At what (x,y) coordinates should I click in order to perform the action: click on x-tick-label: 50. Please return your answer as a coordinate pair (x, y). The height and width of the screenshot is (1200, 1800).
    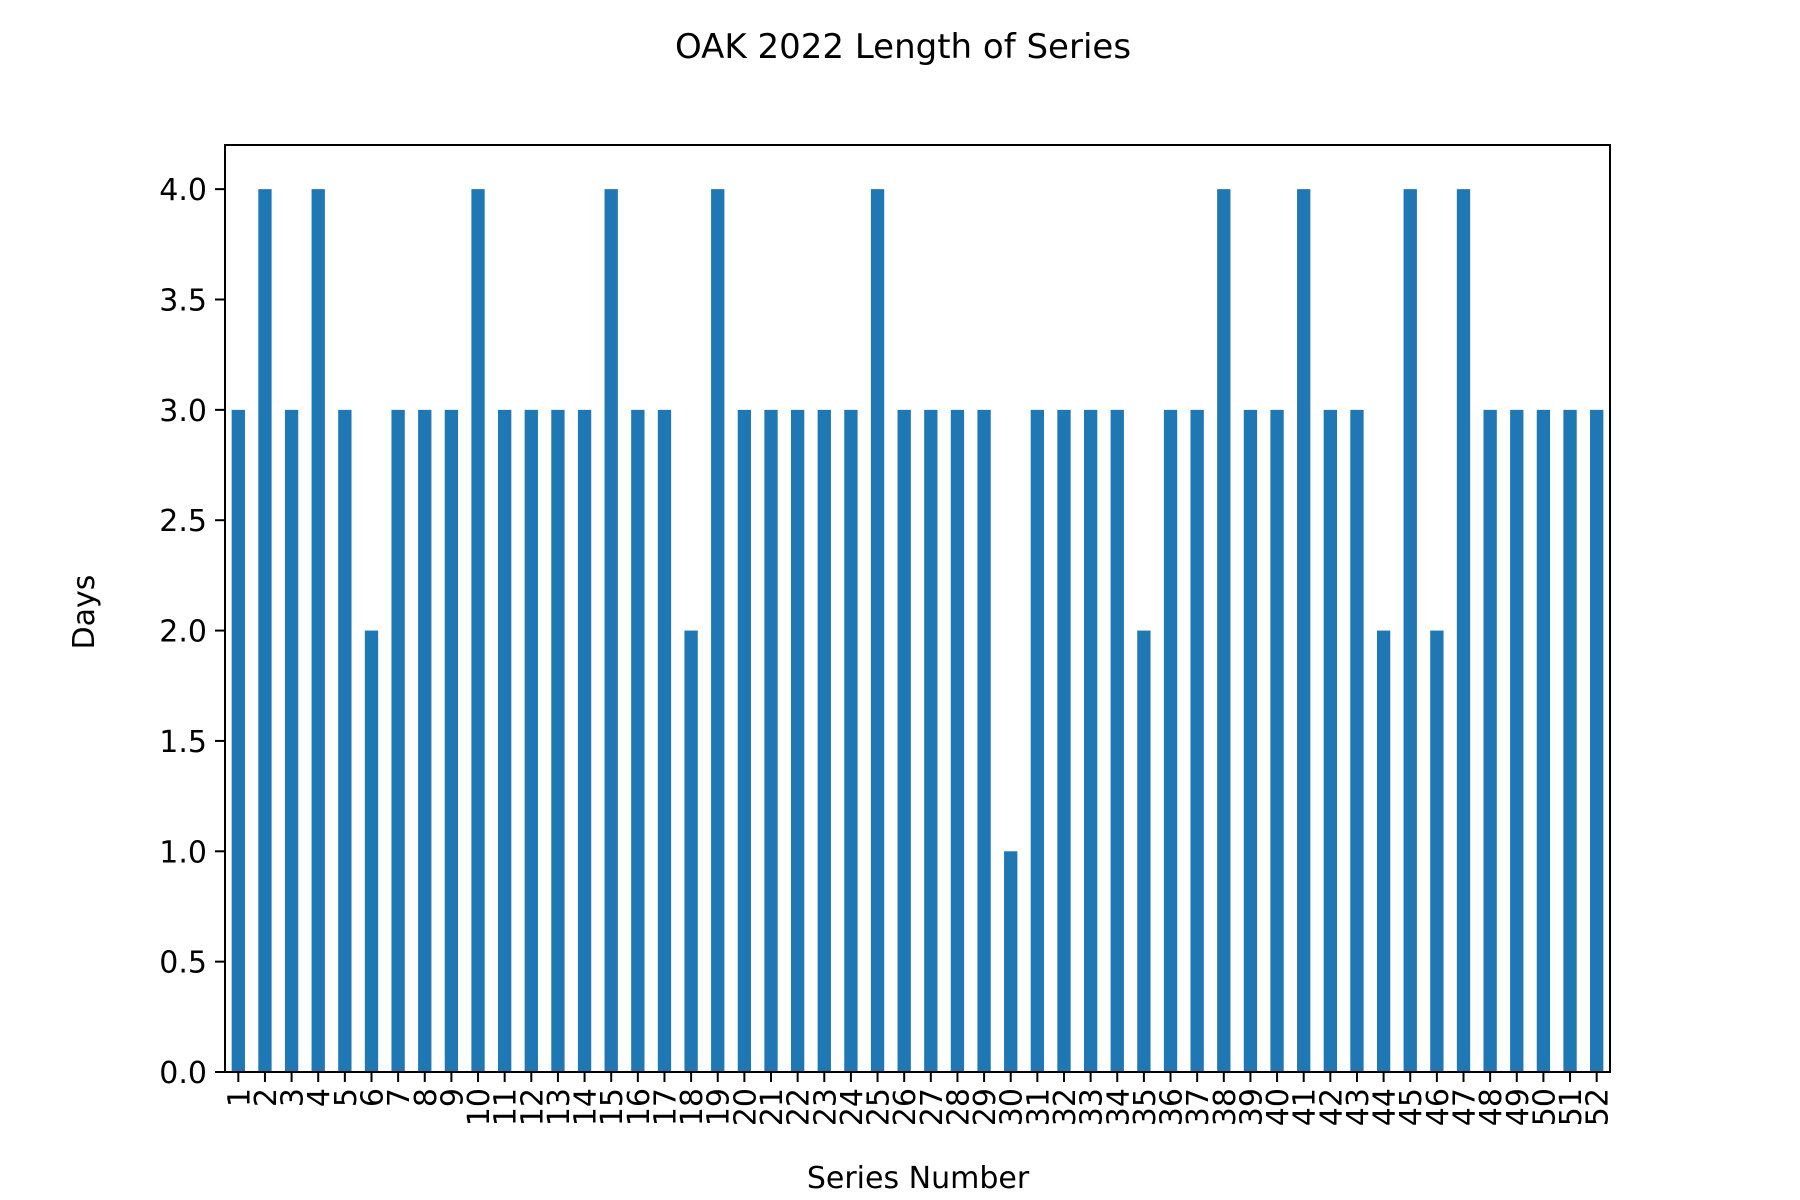
    Looking at the image, I should click on (1544, 1107).